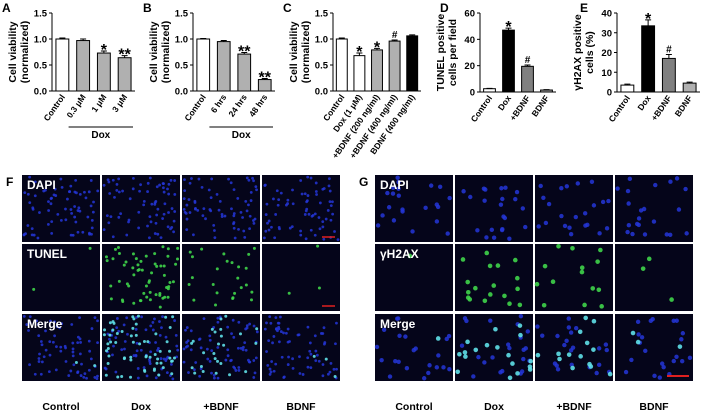  I want to click on y-axis-label: γH2AX positive, so click(578, 52).